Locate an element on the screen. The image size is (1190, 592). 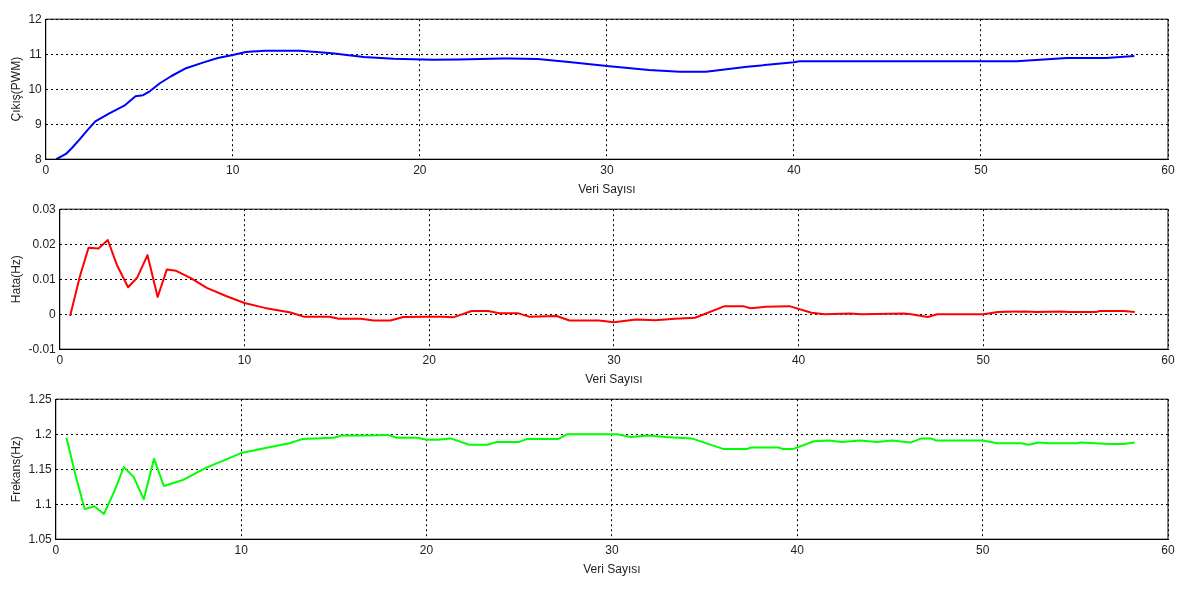
y-tick-label: 10 is located at coordinates (35, 88).